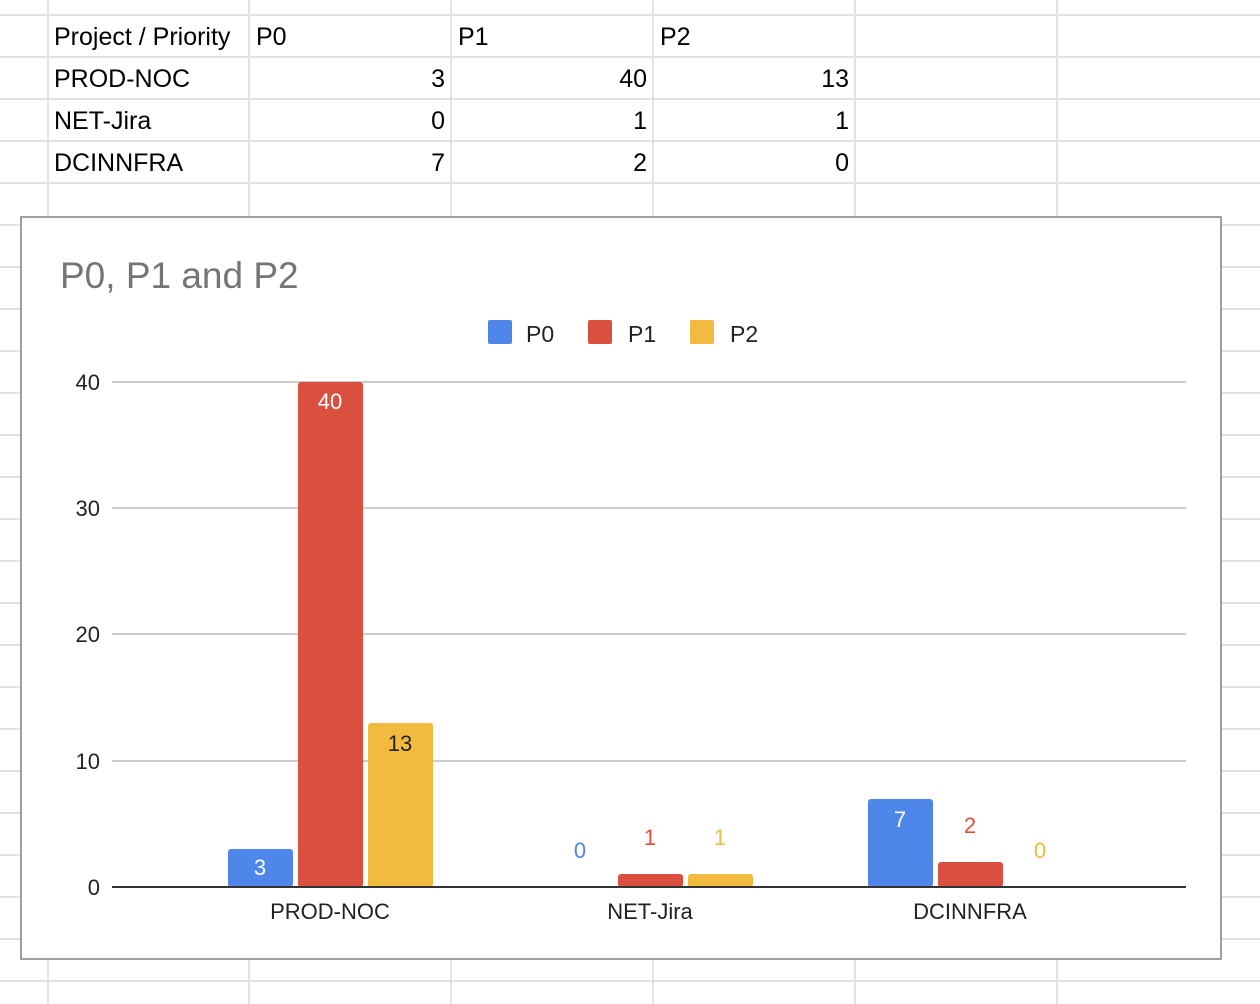  What do you see at coordinates (179, 275) in the screenshot?
I see `chart-title: P0, P1 and P2` at bounding box center [179, 275].